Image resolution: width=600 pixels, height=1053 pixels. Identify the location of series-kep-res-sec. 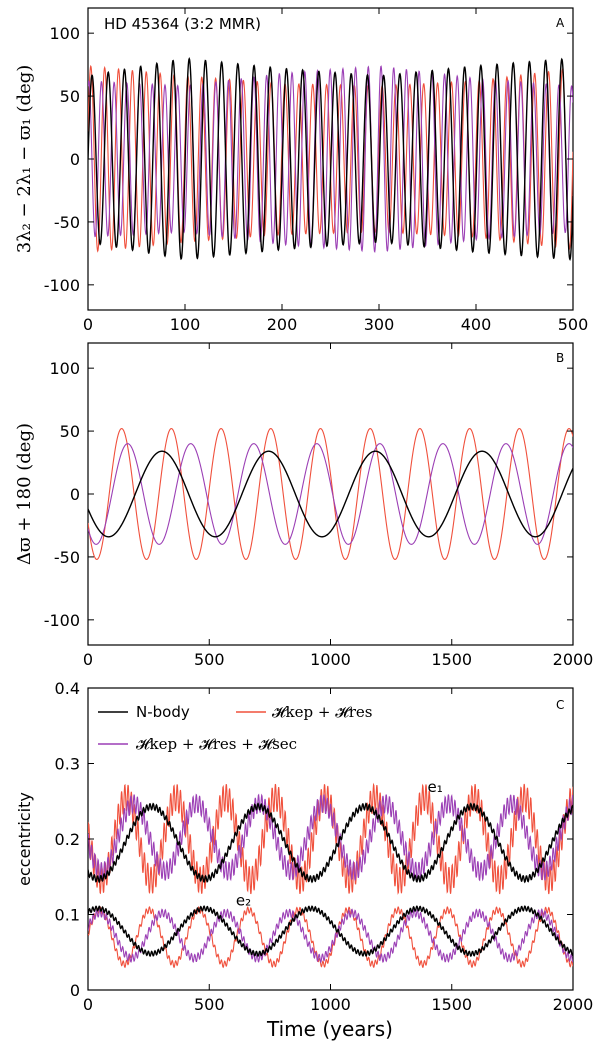
(330, 494).